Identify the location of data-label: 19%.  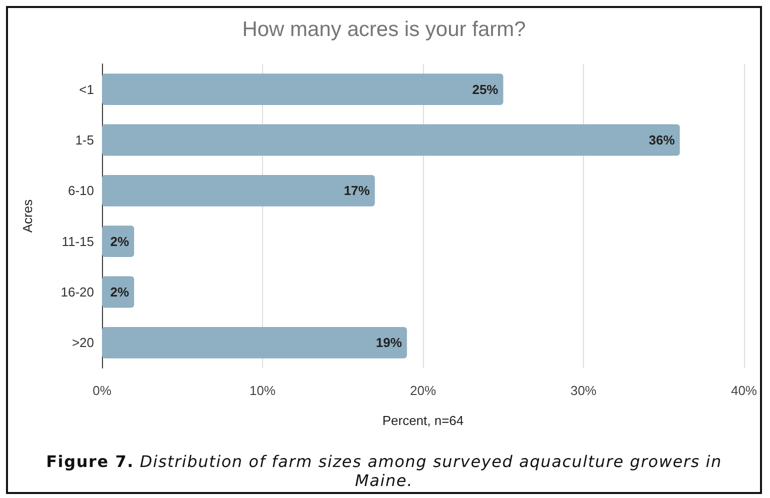
(389, 342).